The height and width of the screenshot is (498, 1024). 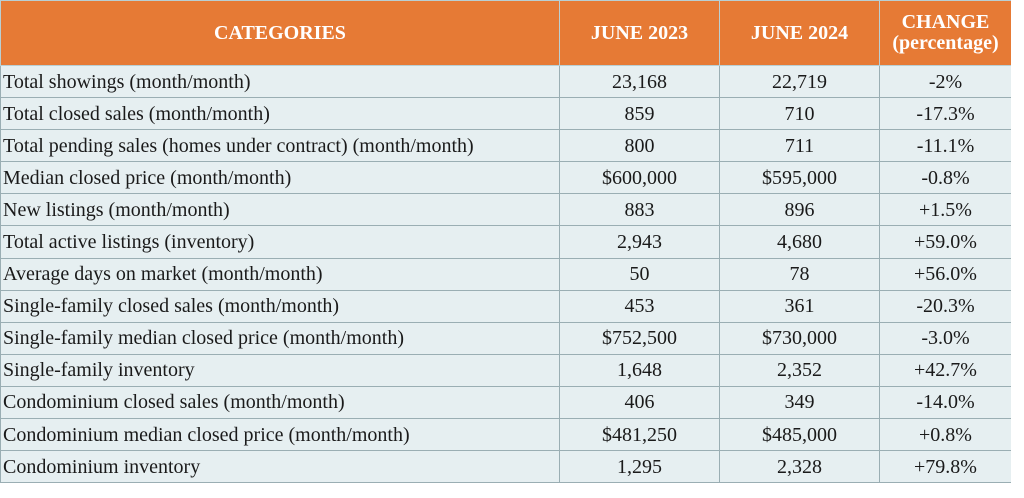 I want to click on june-2024-cell: 896, so click(x=799, y=210).